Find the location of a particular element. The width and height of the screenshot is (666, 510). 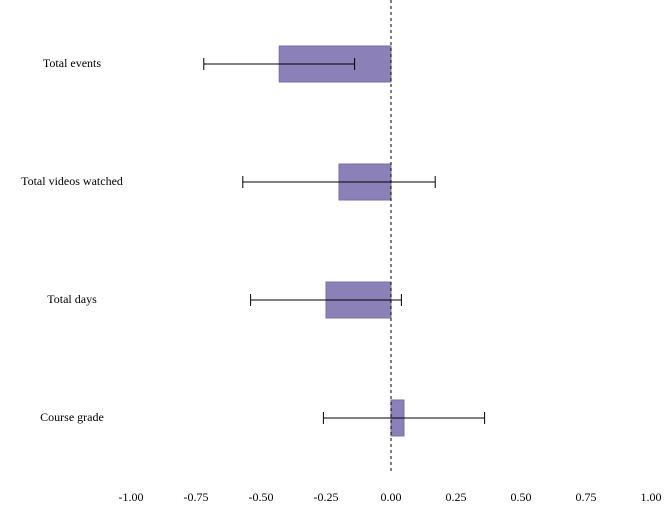

x-tick-label: 0.50 is located at coordinates (521, 497).